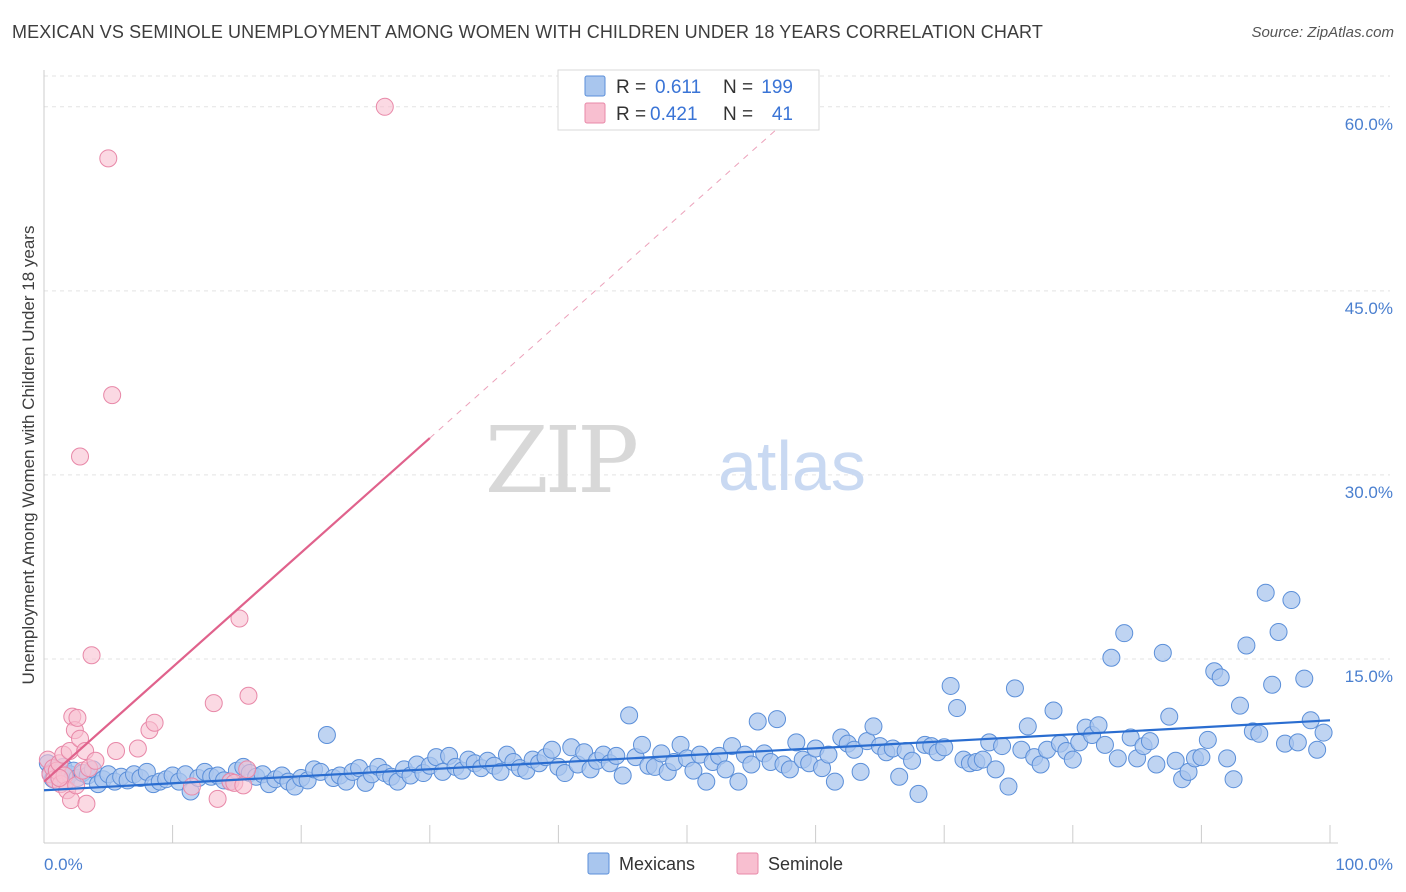 This screenshot has height=892, width=1406. Describe the element at coordinates (1369, 124) in the screenshot. I see `y-tick-label: 60.0%` at that location.